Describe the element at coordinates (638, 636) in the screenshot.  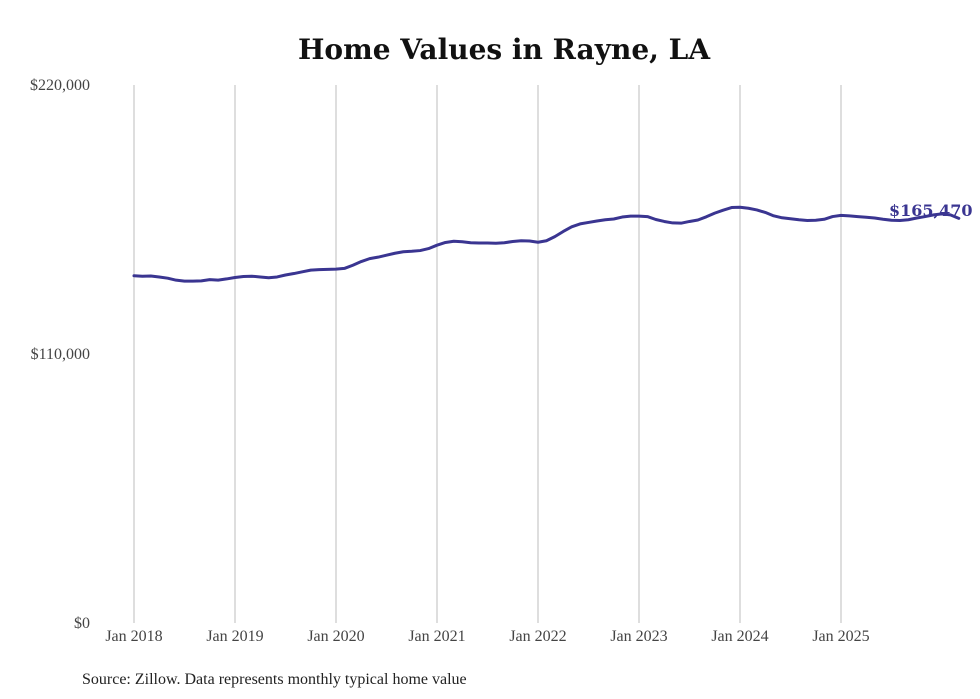
I see `x-tick-label: Jan 2023` at that location.